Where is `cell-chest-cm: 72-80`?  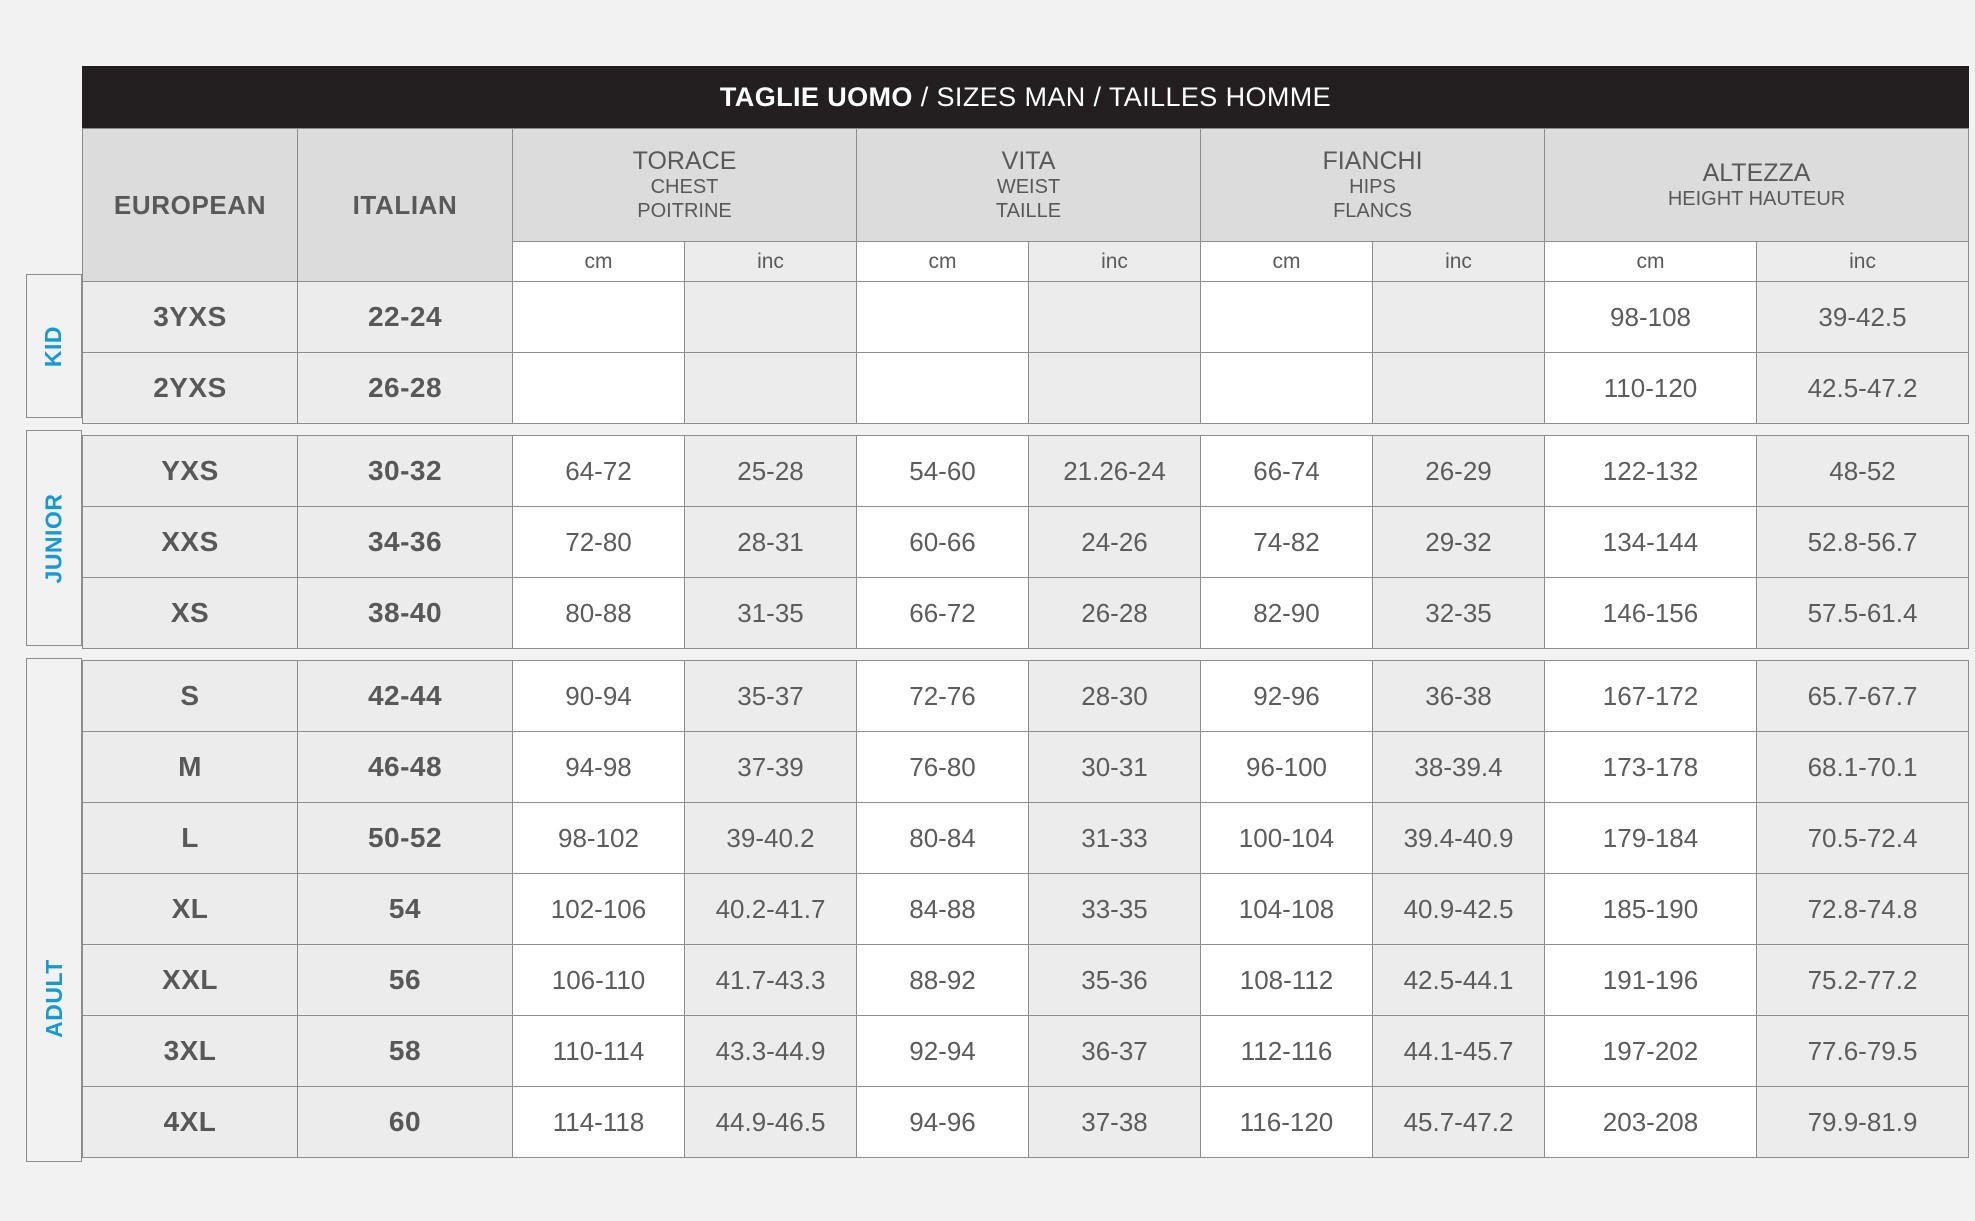
cell-chest-cm: 72-80 is located at coordinates (598, 542).